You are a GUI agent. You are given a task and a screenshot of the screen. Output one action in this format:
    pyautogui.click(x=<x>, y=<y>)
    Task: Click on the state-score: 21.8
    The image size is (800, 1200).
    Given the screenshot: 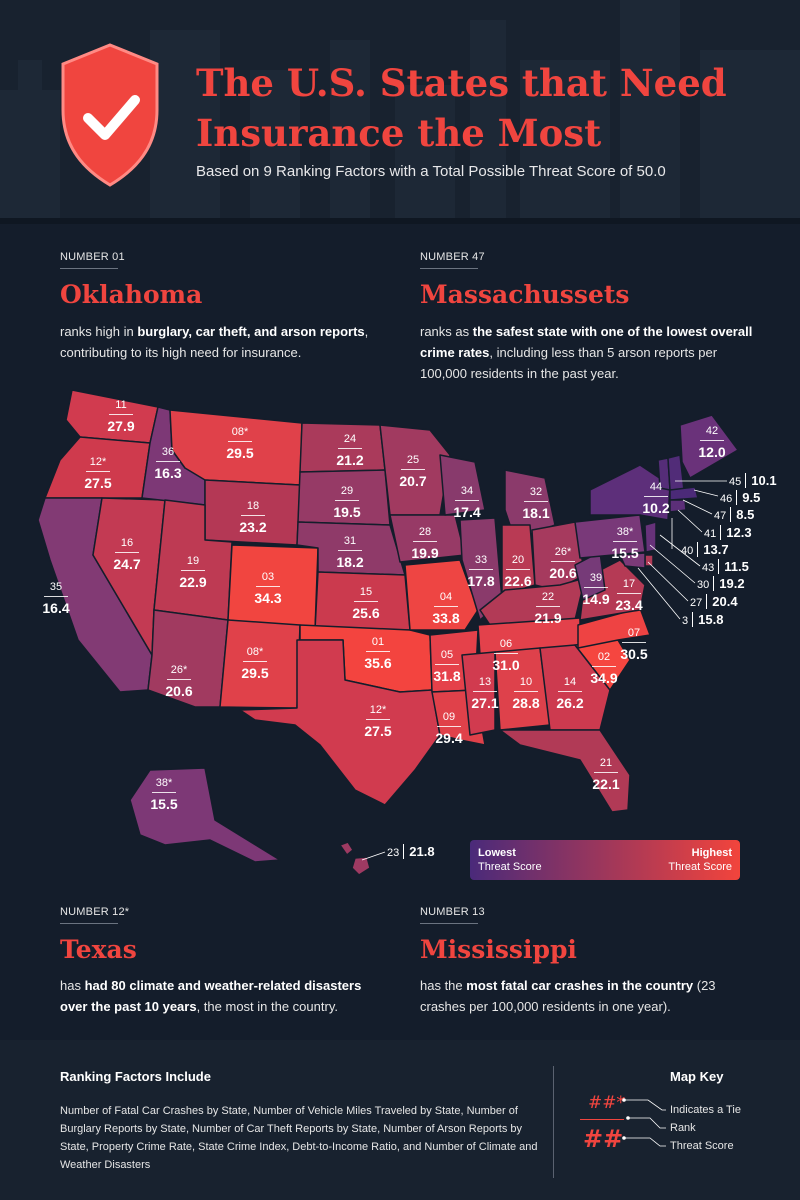 What is the action you would take?
    pyautogui.click(x=419, y=851)
    